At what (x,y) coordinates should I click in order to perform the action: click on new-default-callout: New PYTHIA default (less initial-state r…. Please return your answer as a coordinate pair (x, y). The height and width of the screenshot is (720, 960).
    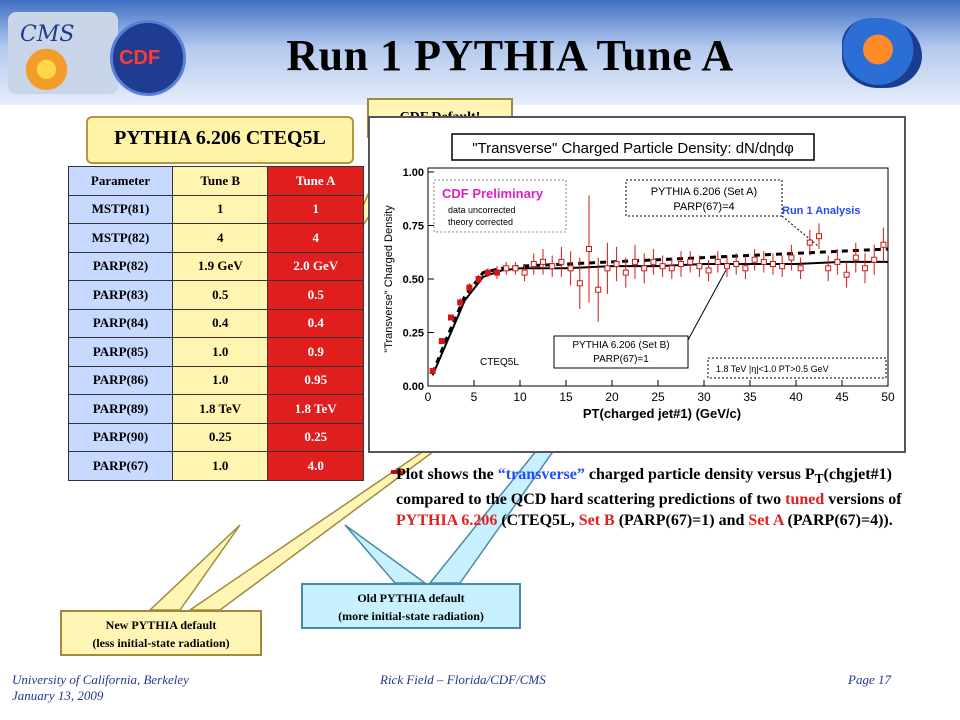
    Looking at the image, I should click on (161, 633).